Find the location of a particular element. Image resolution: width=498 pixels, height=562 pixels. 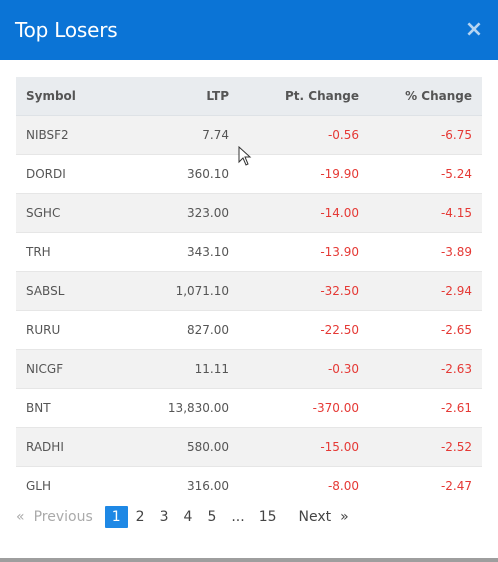

cell-pct-change: -2.63 is located at coordinates (425, 368).